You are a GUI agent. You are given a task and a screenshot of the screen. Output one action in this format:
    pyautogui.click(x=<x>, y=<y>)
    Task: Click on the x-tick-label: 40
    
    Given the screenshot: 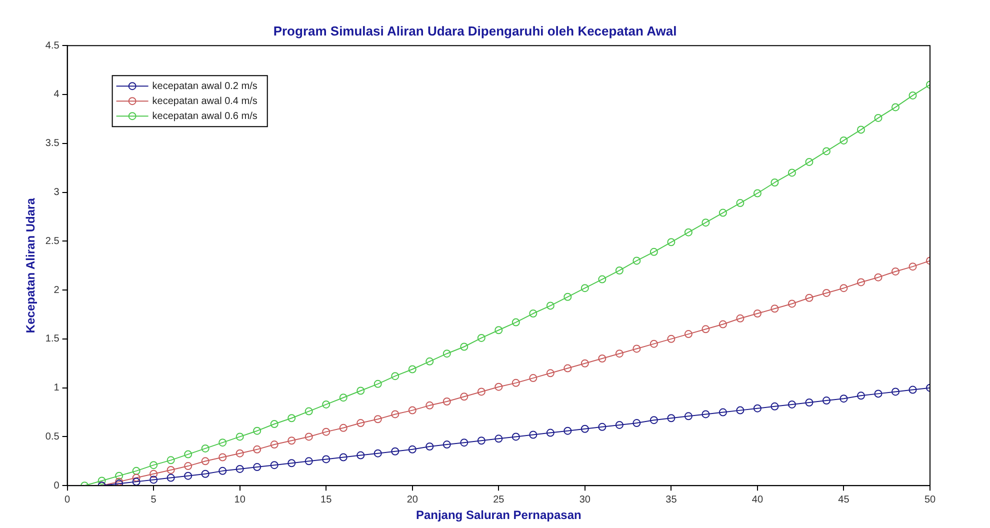 What is the action you would take?
    pyautogui.click(x=758, y=500)
    